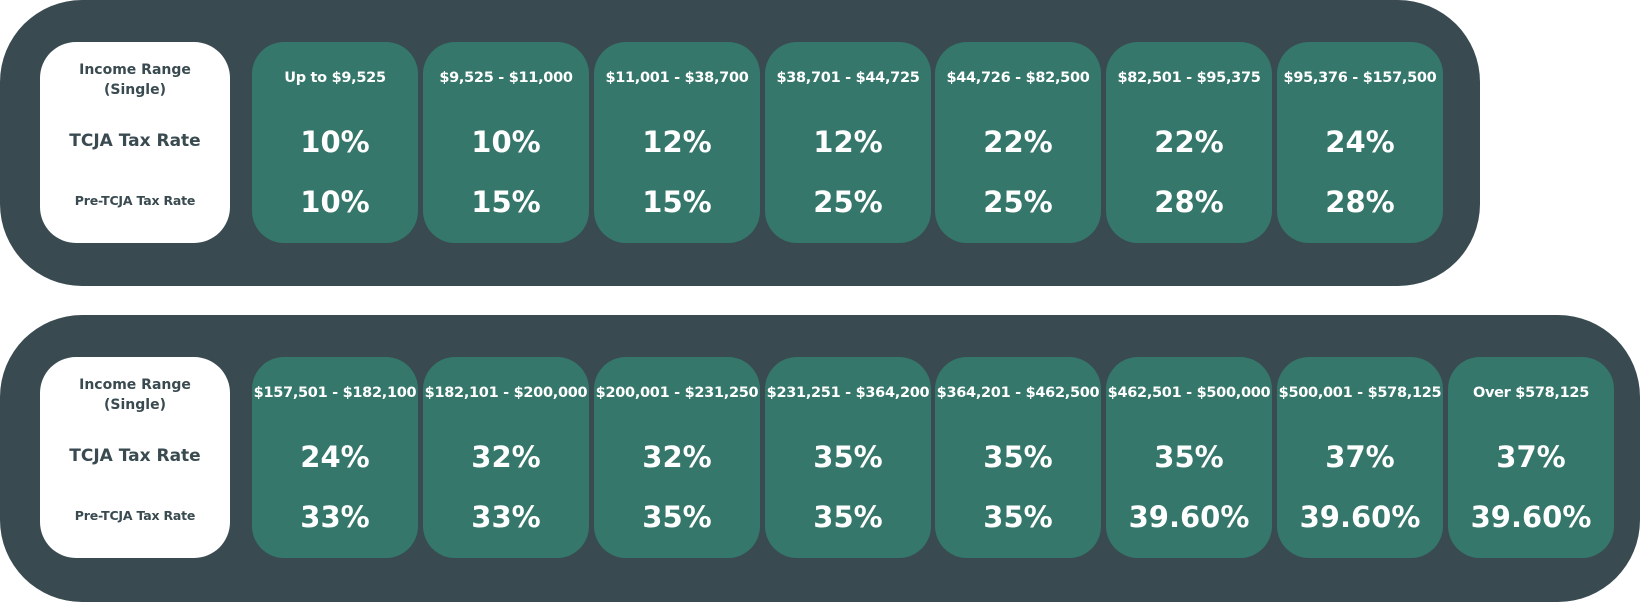  What do you see at coordinates (848, 393) in the screenshot?
I see `bracket-income-range: $231,251 - $364,200` at bounding box center [848, 393].